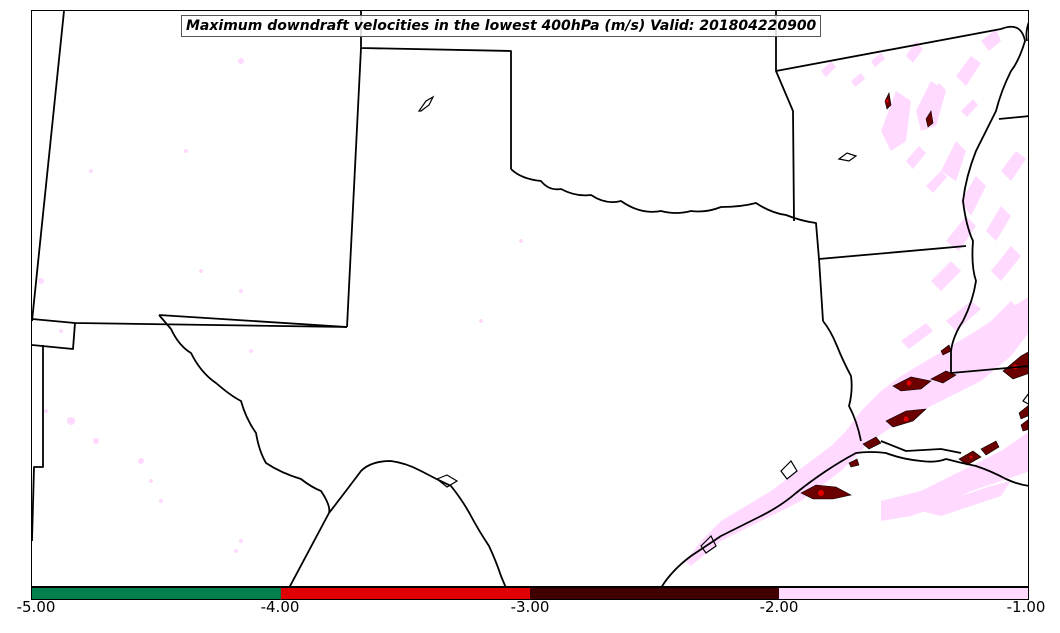 The width and height of the screenshot is (1060, 633). I want to click on colorbar-tick-label: -1.00, so click(1026, 607).